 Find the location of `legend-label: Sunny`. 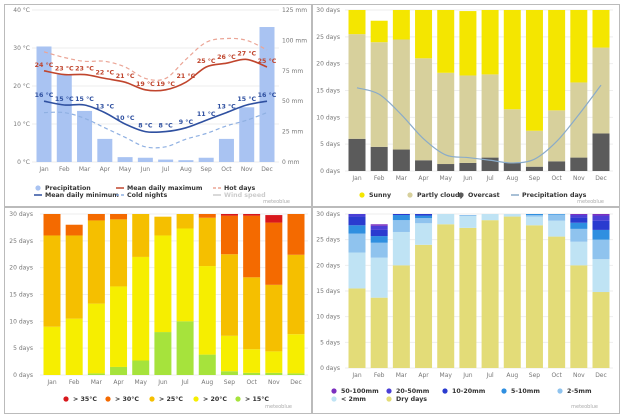

legend-label: Sunny is located at coordinates (380, 195).